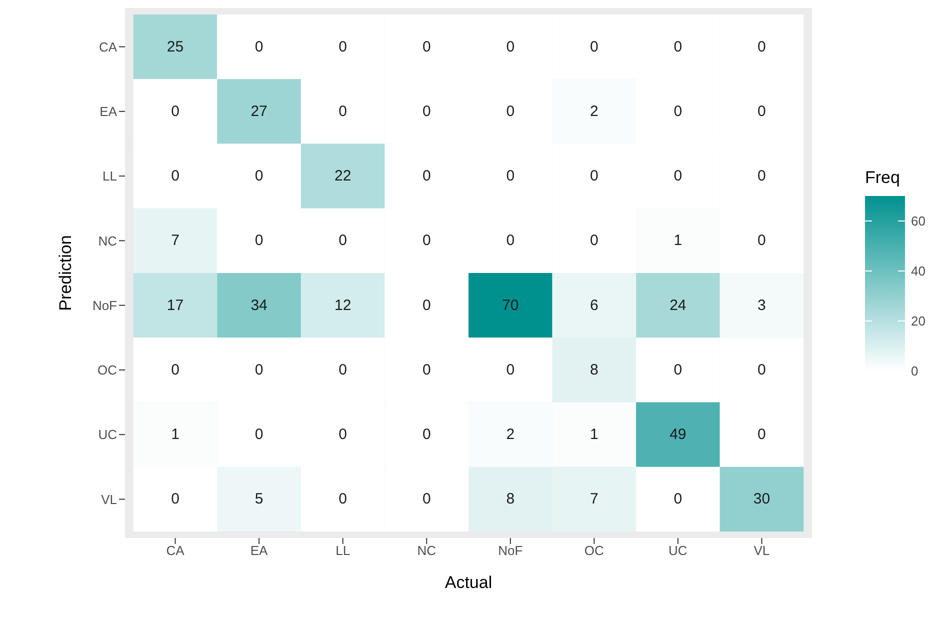  I want to click on x-tick-label: OC, so click(594, 550).